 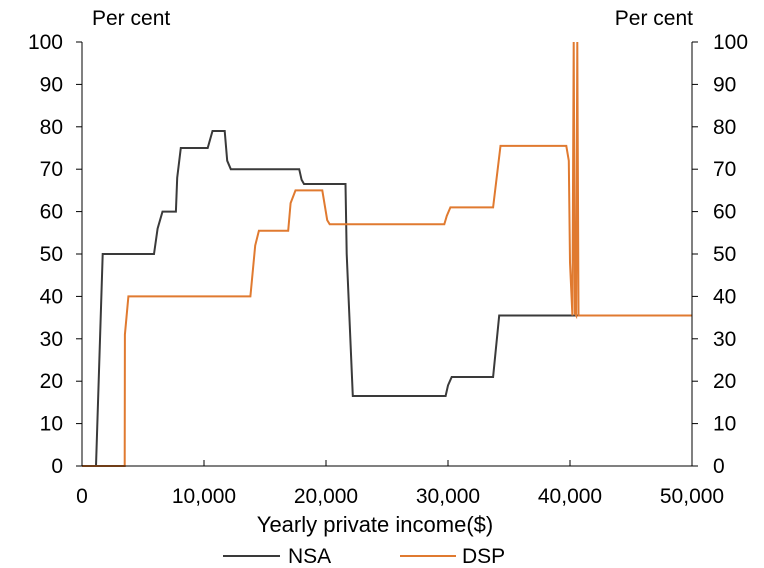 I want to click on x-tick-label: 10,000, so click(x=204, y=496).